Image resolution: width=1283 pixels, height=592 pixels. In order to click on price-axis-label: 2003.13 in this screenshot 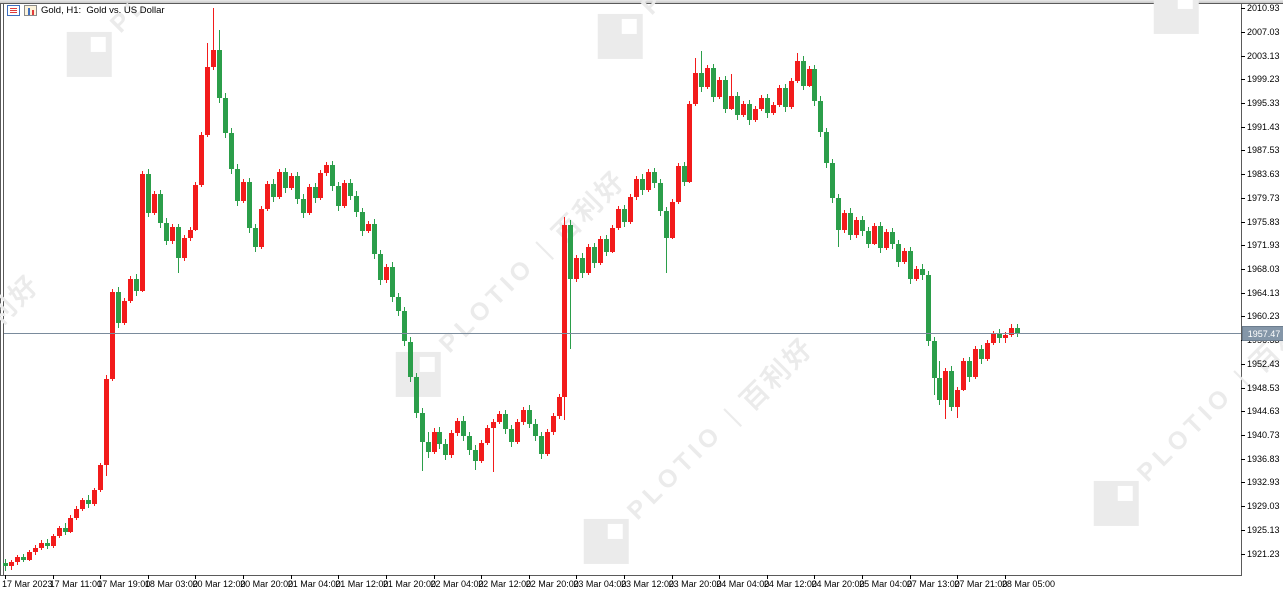, I will do `click(1263, 55)`.